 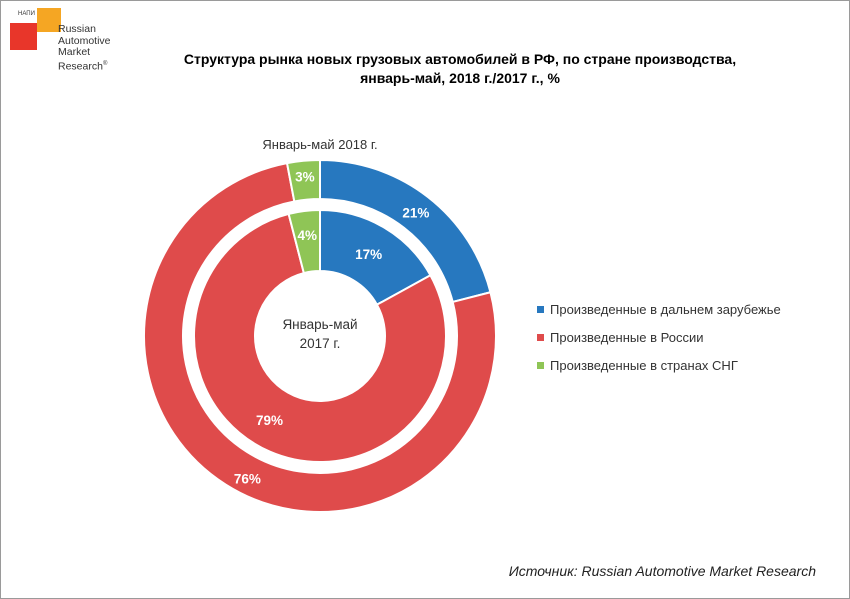 I want to click on inner-slice-label-0: 17%, so click(x=368, y=254).